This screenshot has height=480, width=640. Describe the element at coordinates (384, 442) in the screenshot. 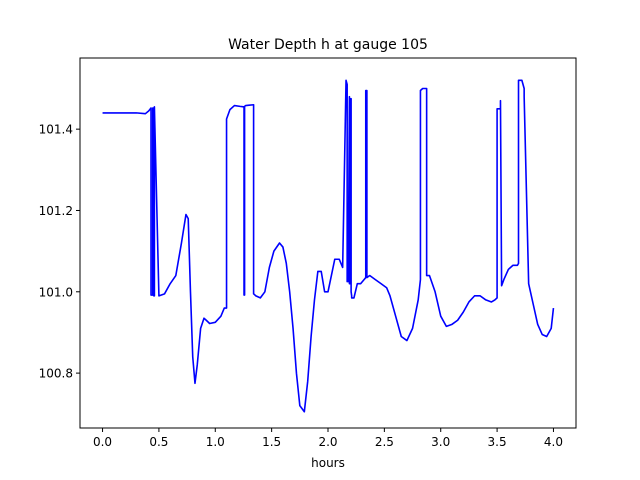

I see `x-tick-label: 2.5` at that location.